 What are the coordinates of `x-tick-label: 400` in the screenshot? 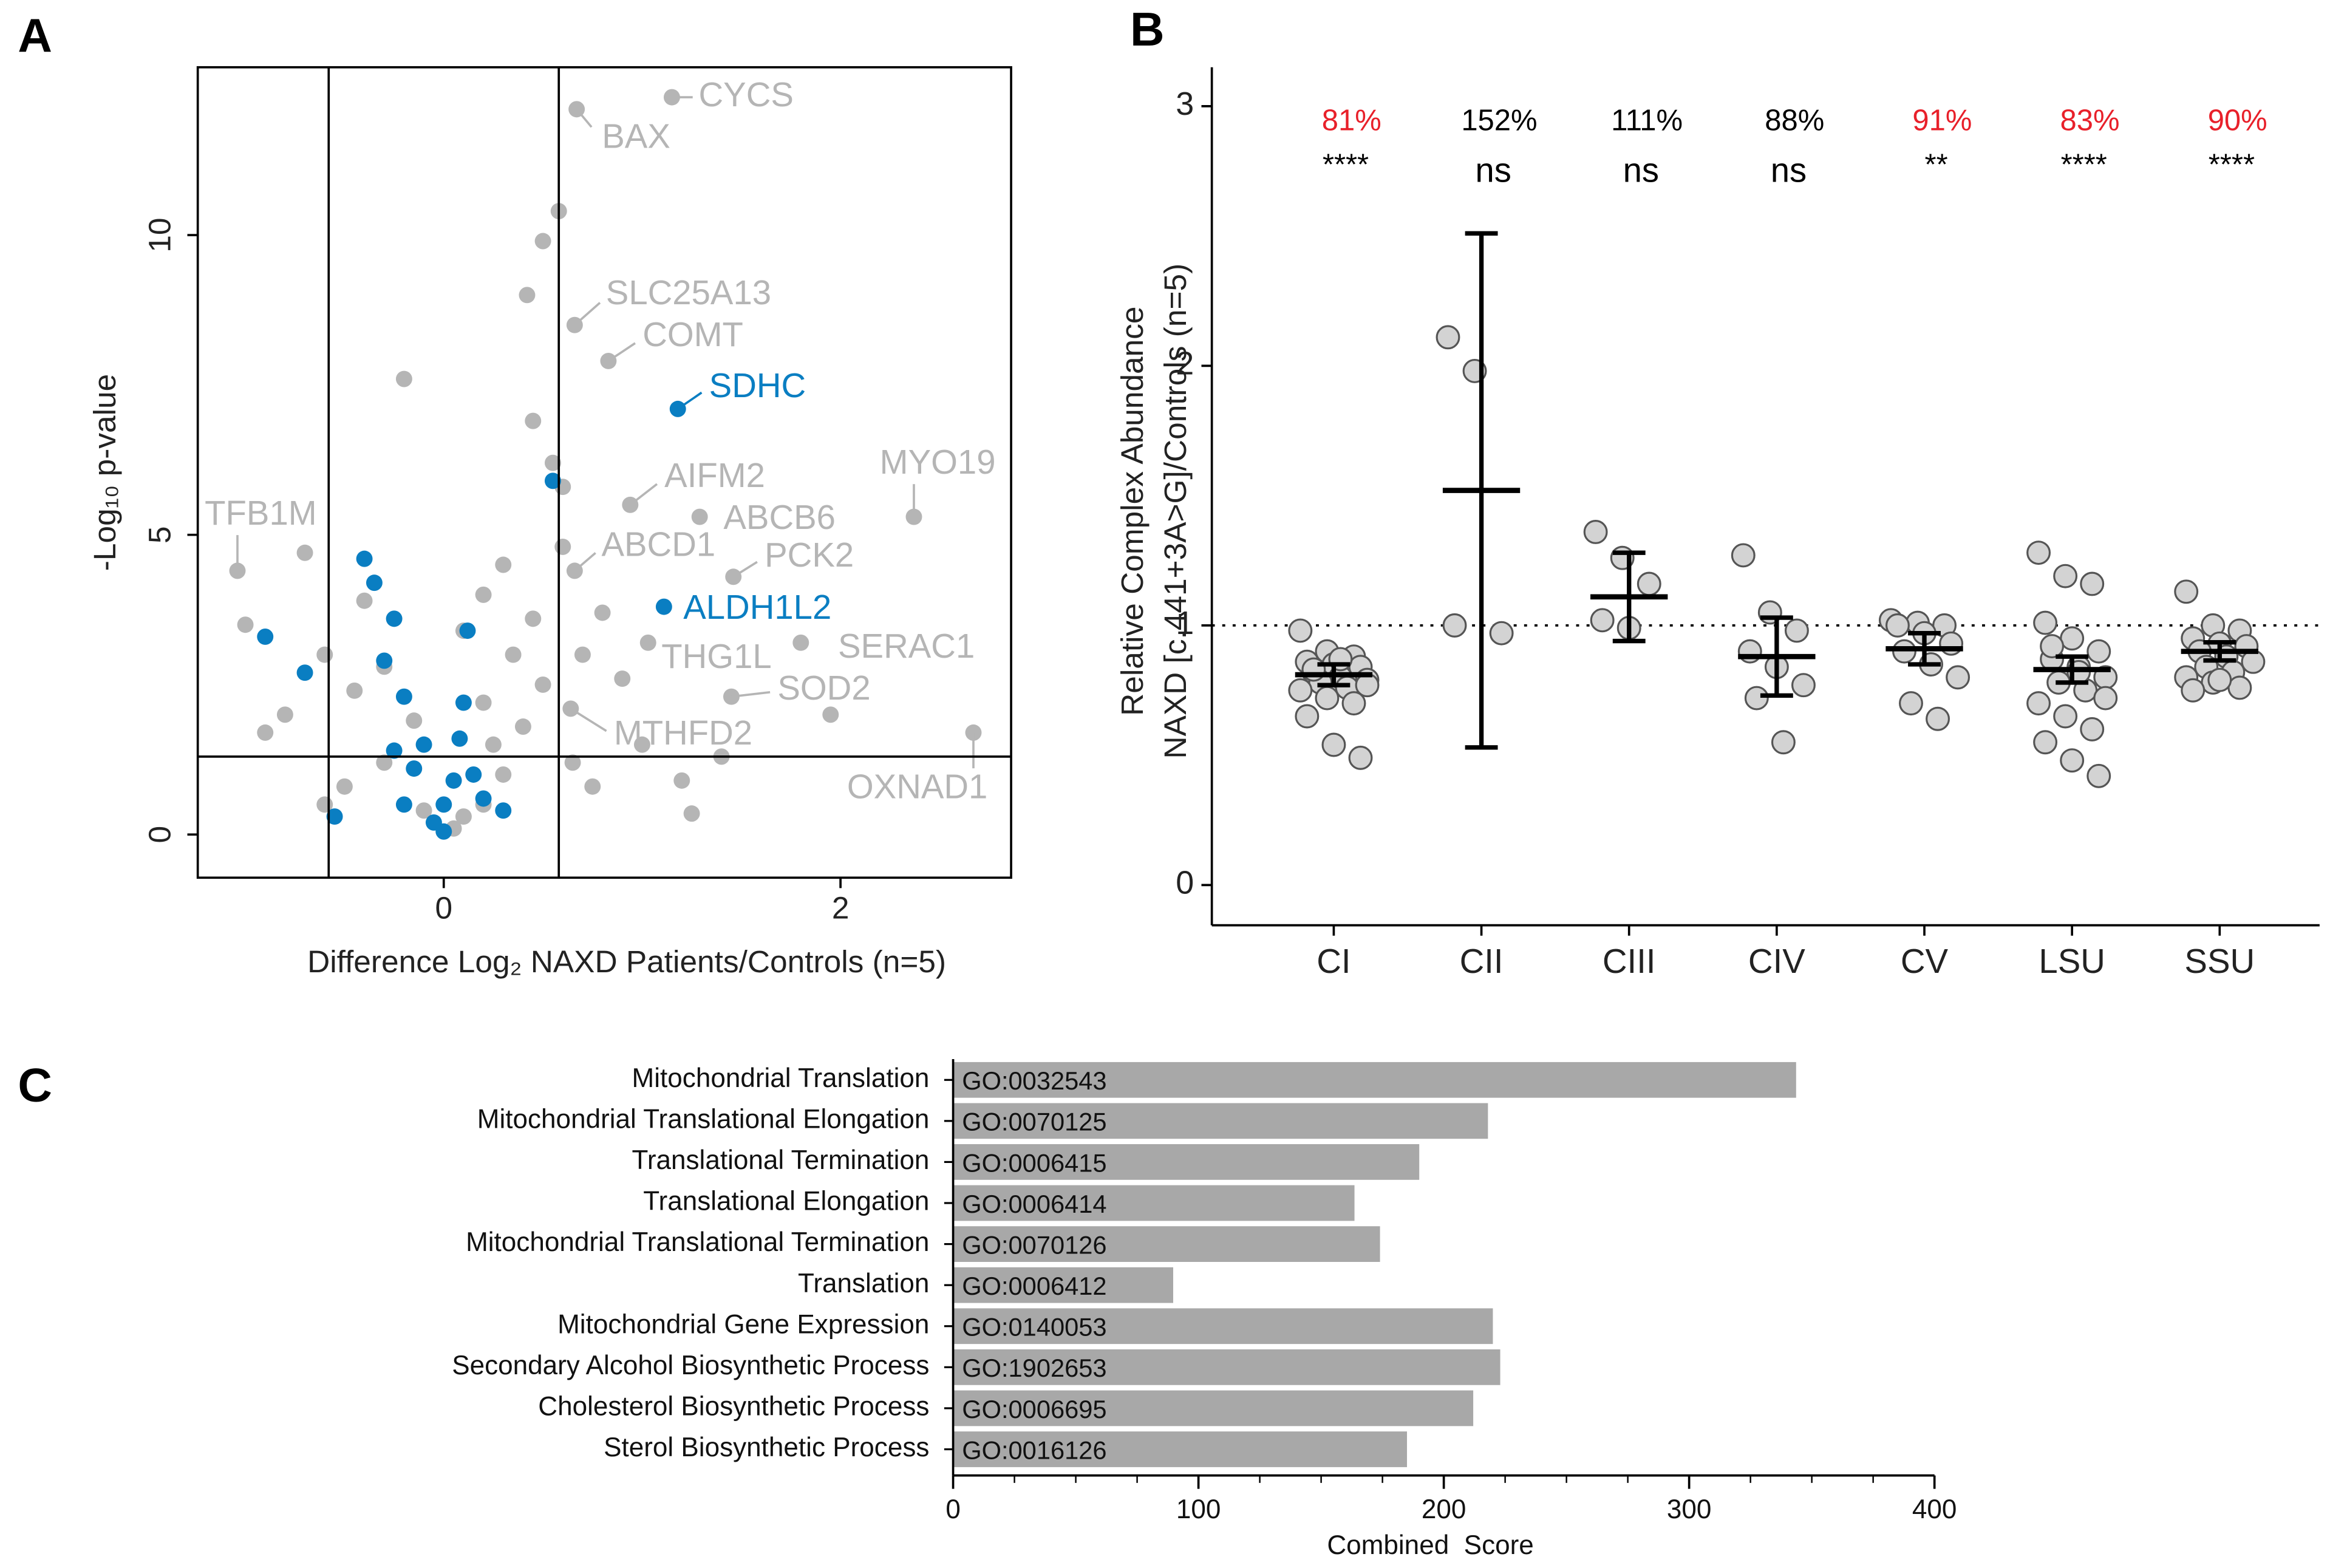 It's located at (1934, 1509).